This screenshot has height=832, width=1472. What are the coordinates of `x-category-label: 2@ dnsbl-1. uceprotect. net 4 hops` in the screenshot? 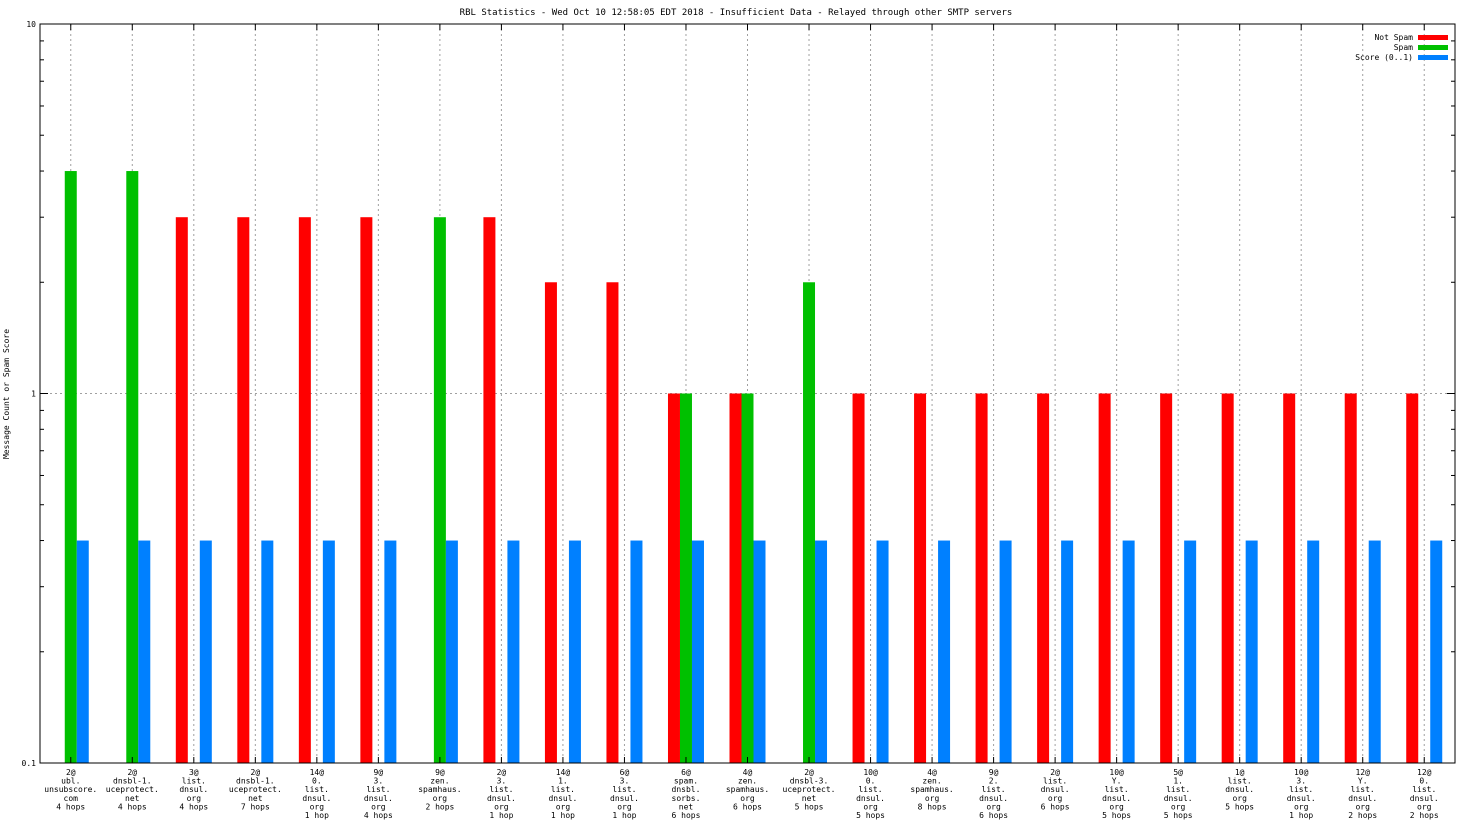 It's located at (132, 789).